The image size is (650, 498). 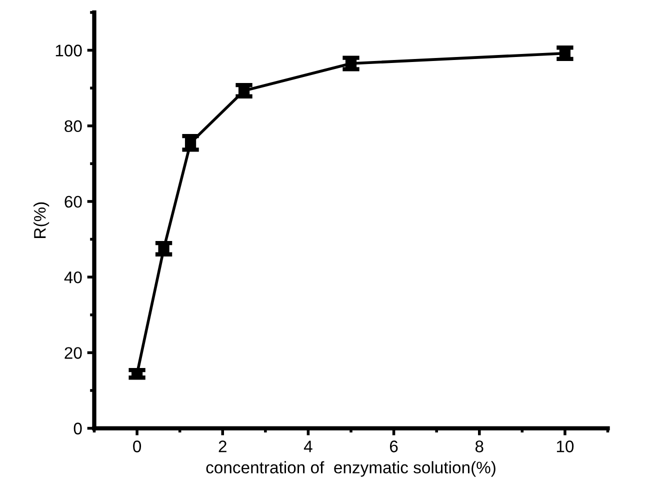 I want to click on x-tick-label: 6, so click(x=394, y=446).